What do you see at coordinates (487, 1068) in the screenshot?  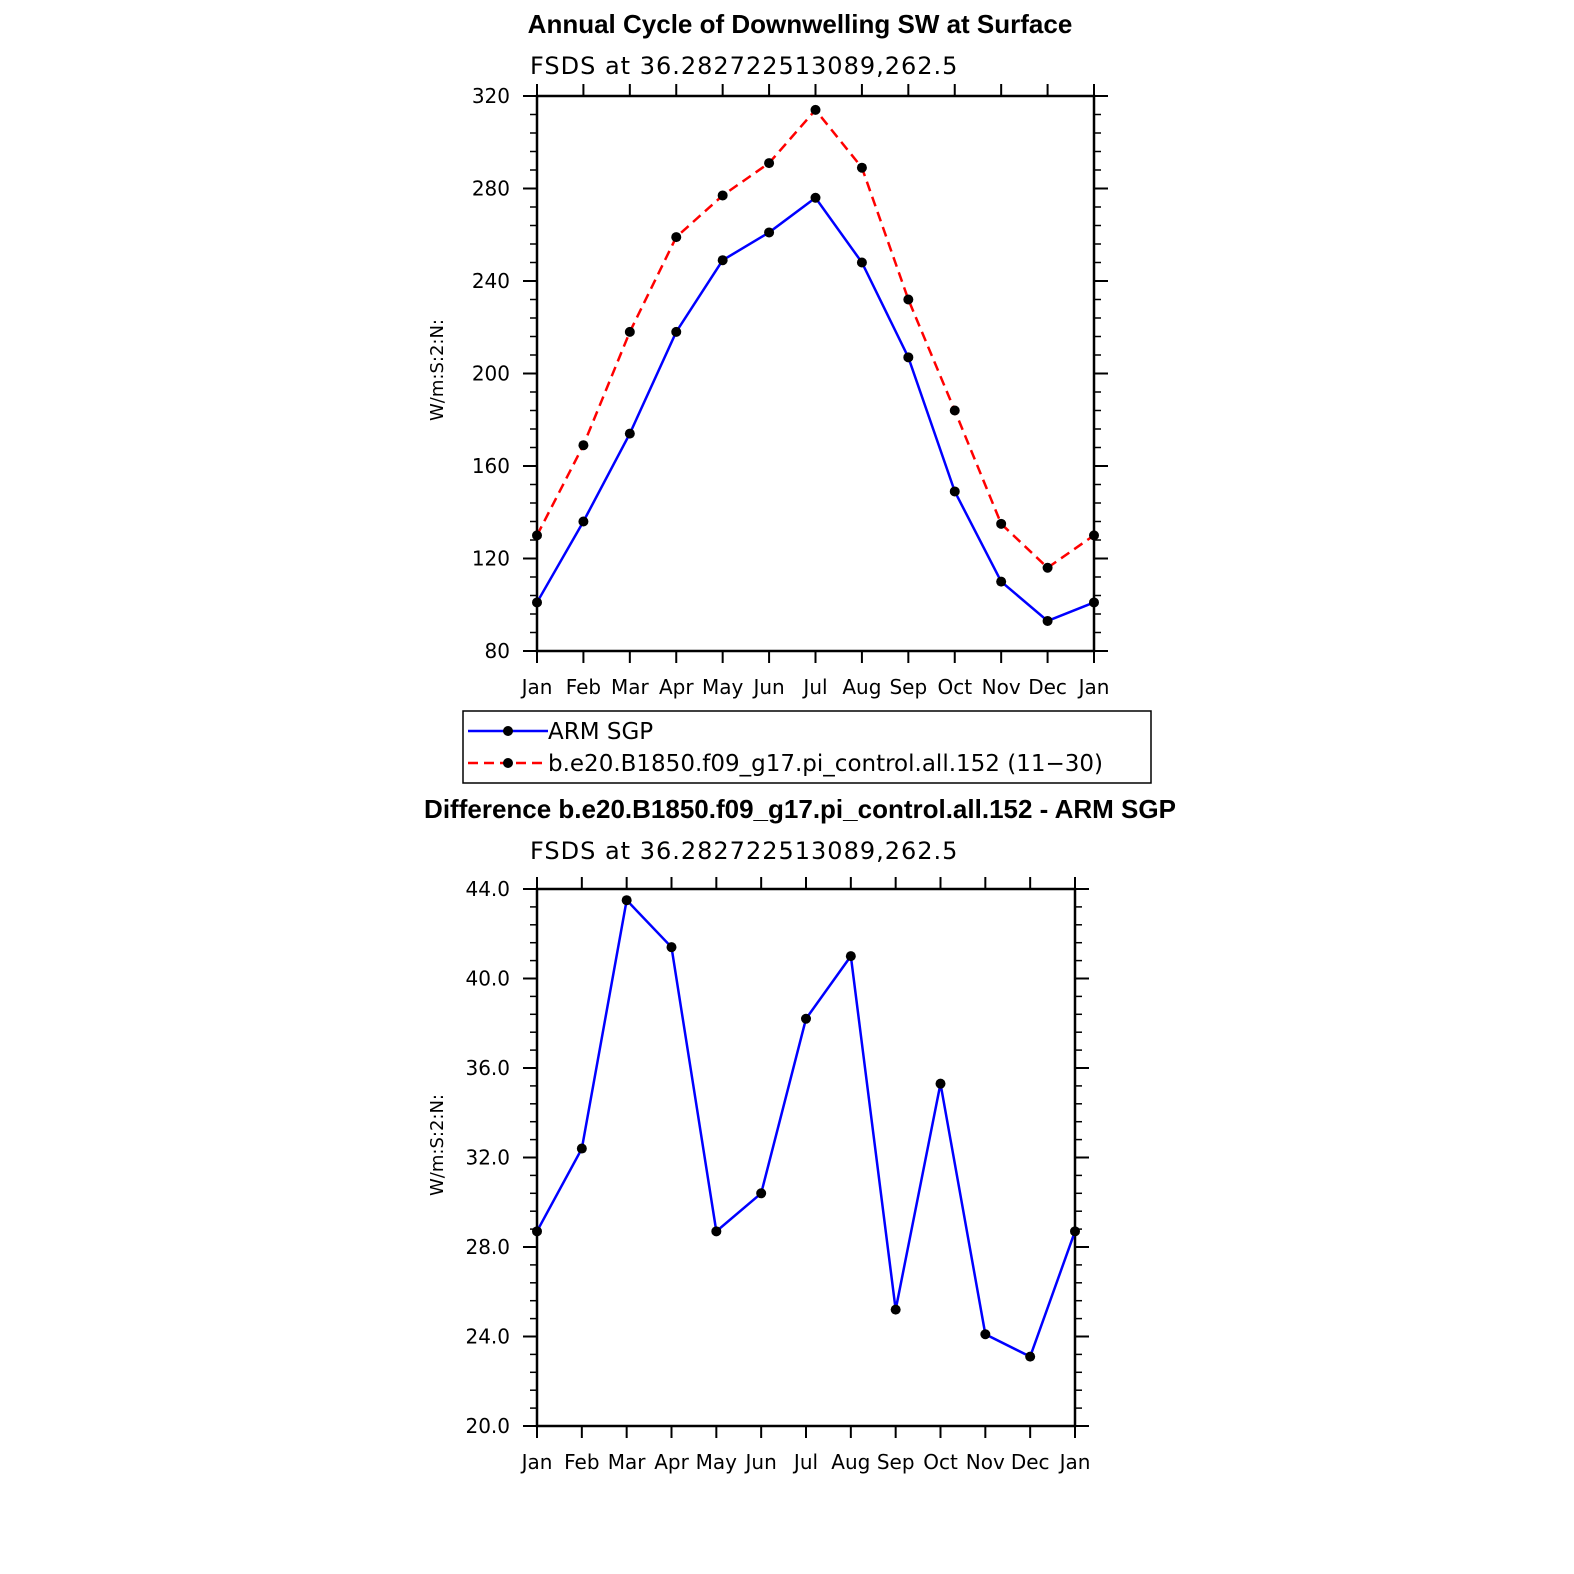 I see `chart2-y-tick-label: 36.0` at bounding box center [487, 1068].